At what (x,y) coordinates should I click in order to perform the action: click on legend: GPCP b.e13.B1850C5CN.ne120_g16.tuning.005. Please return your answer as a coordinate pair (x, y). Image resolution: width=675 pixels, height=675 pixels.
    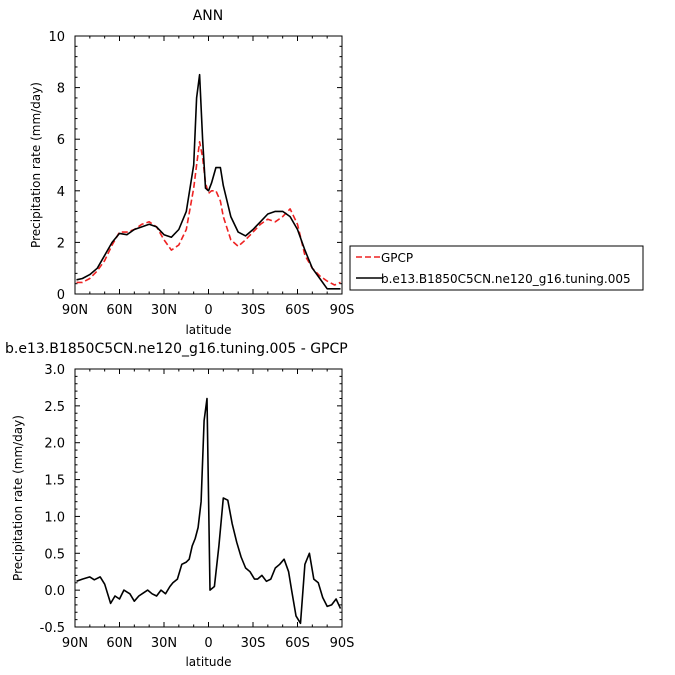
    Looking at the image, I should click on (496, 268).